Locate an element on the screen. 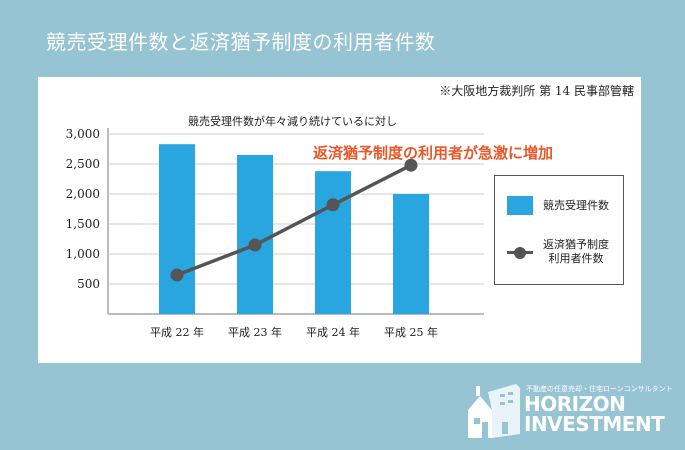 The width and height of the screenshot is (685, 450). legend-label-line: 返済猶予制度 利用者件数 is located at coordinates (576, 252).